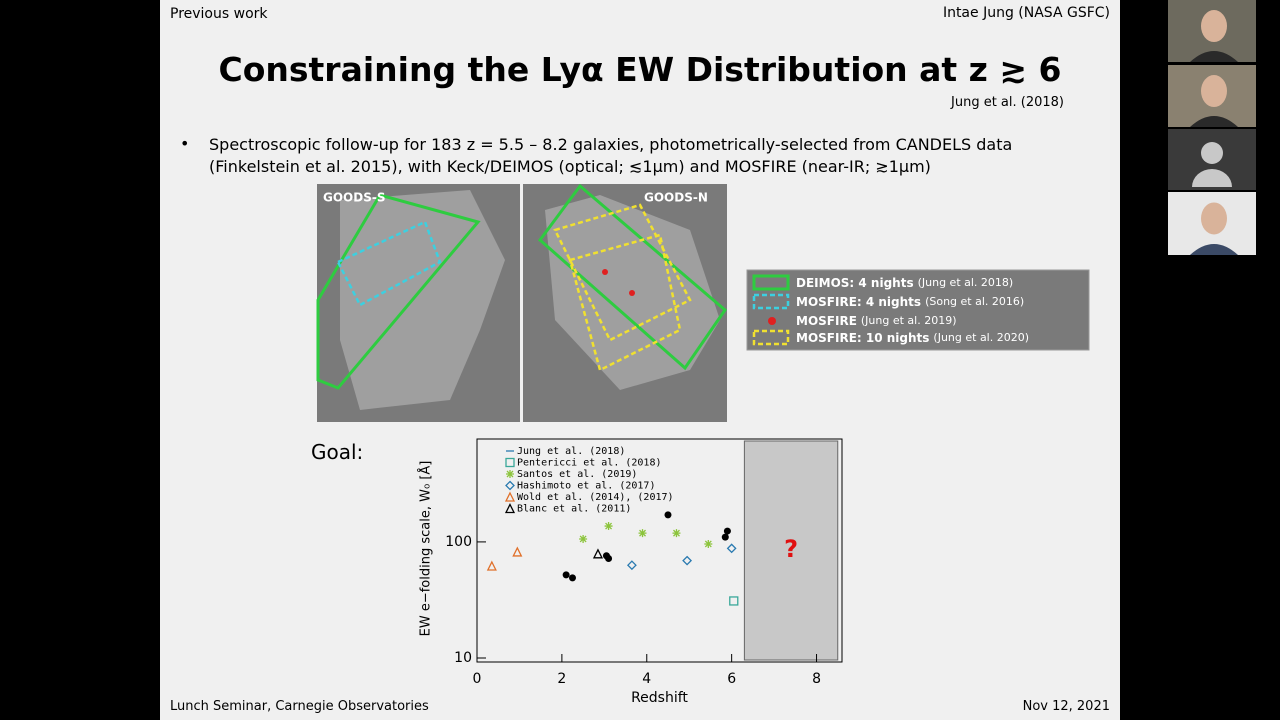 The height and width of the screenshot is (720, 1280). I want to click on footer-left: Lunch Seminar, Carnegie Observatories, so click(299, 706).